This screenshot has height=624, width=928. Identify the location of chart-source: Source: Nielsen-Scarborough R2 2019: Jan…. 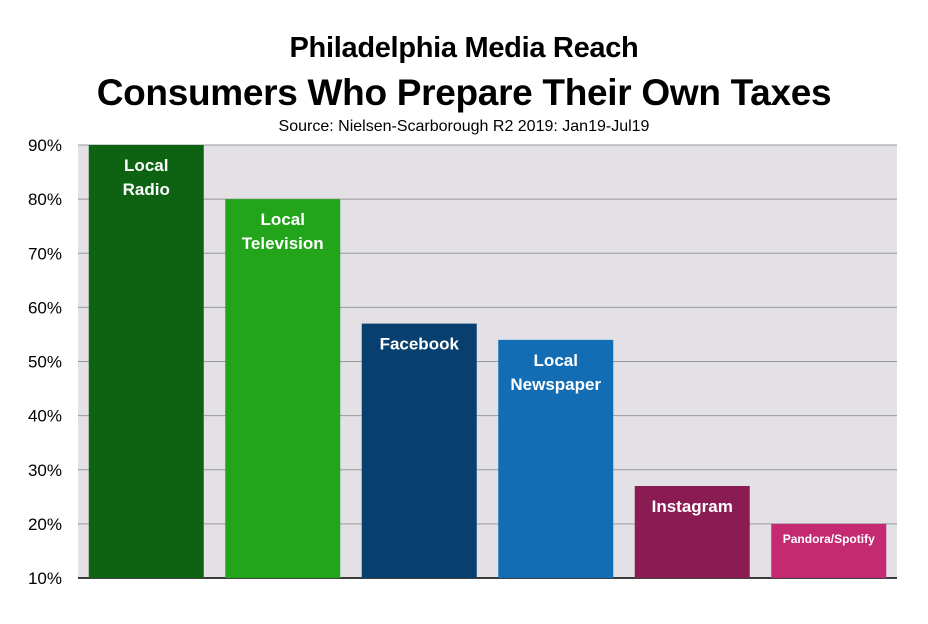
(464, 126).